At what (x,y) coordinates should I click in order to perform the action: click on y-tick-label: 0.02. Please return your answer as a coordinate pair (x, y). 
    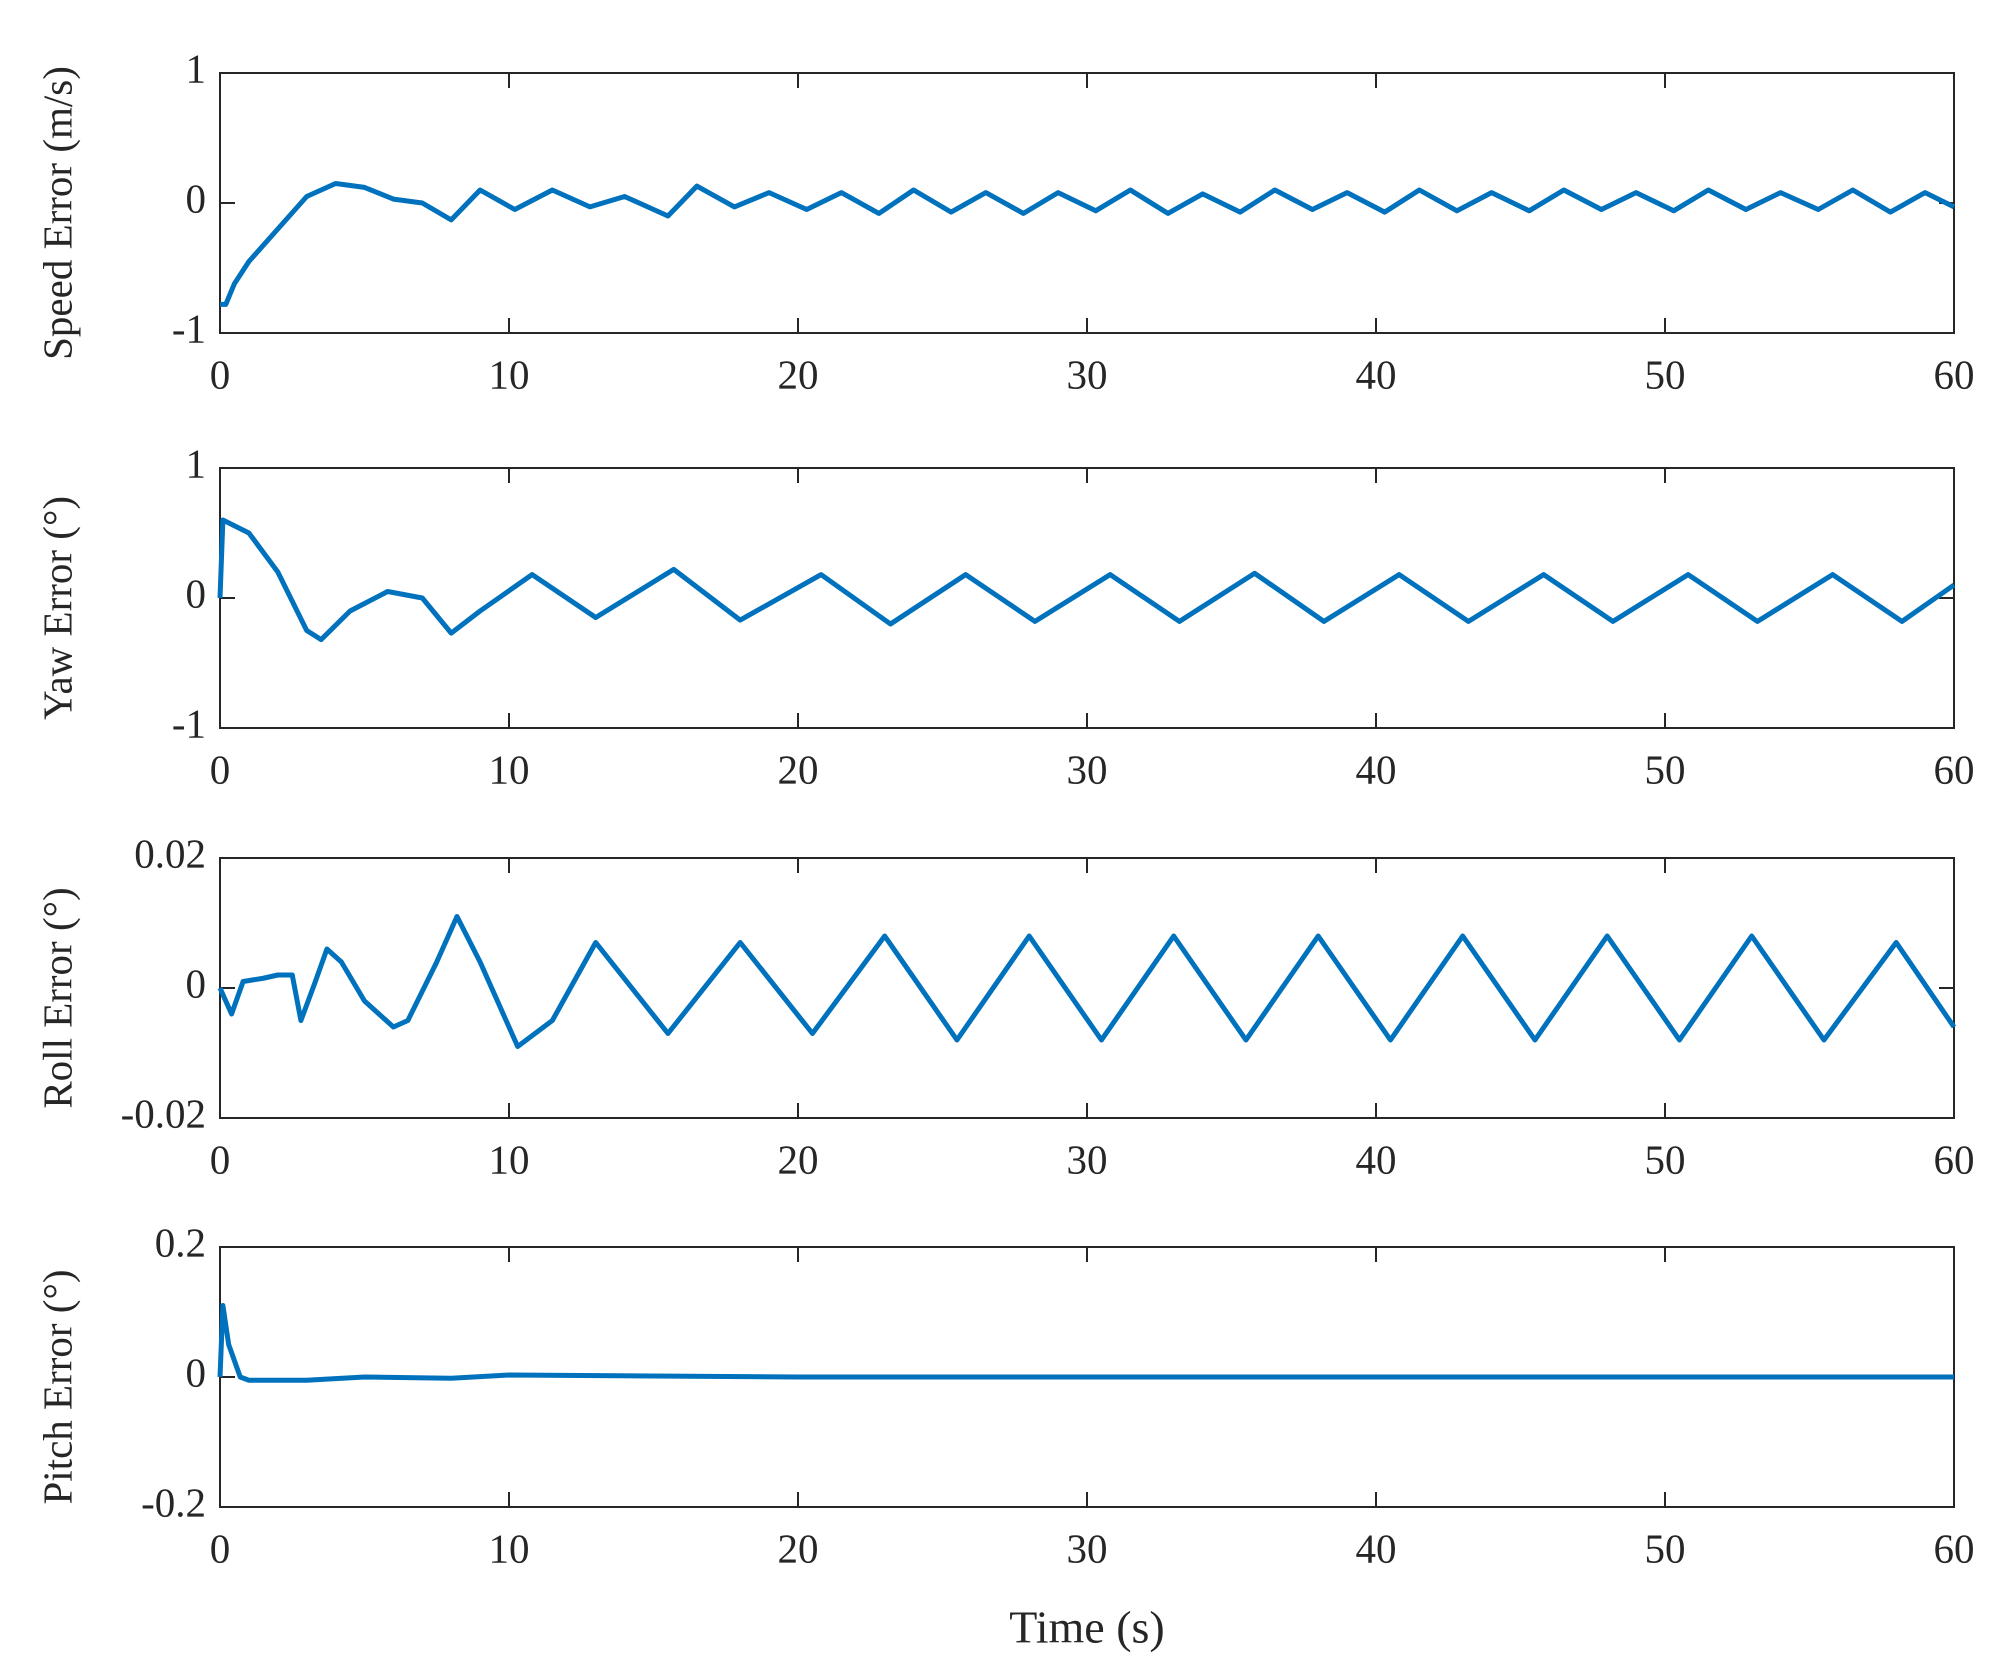
    Looking at the image, I should click on (170, 853).